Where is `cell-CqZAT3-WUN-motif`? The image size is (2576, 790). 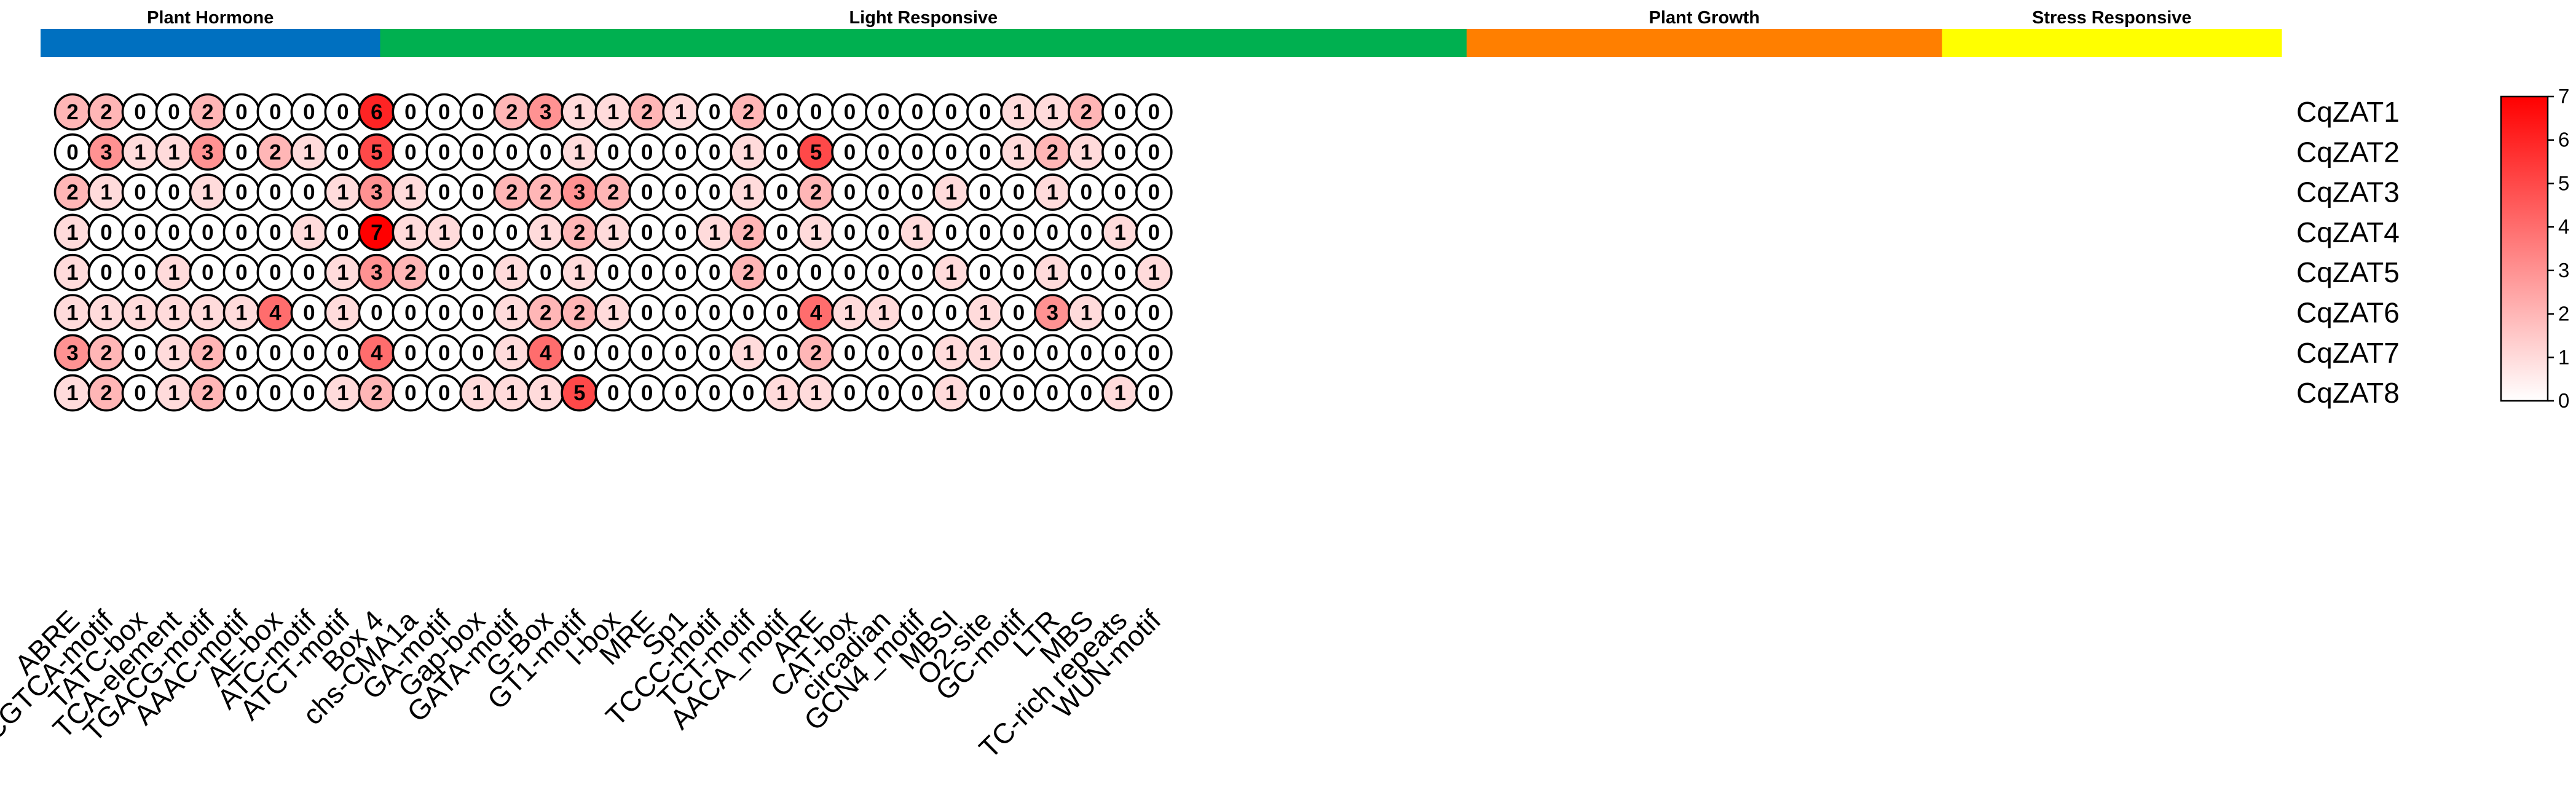 cell-CqZAT3-WUN-motif is located at coordinates (1154, 192).